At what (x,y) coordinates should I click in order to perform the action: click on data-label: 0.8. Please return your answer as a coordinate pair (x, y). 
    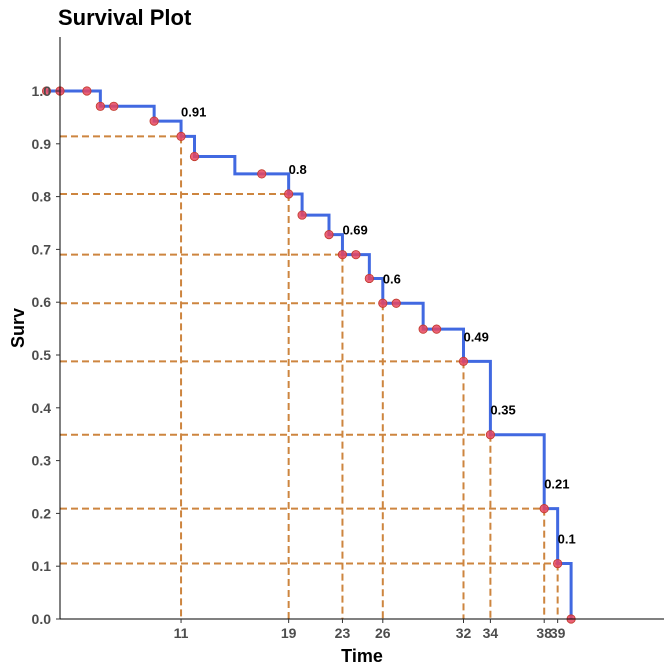
    Looking at the image, I should click on (298, 169).